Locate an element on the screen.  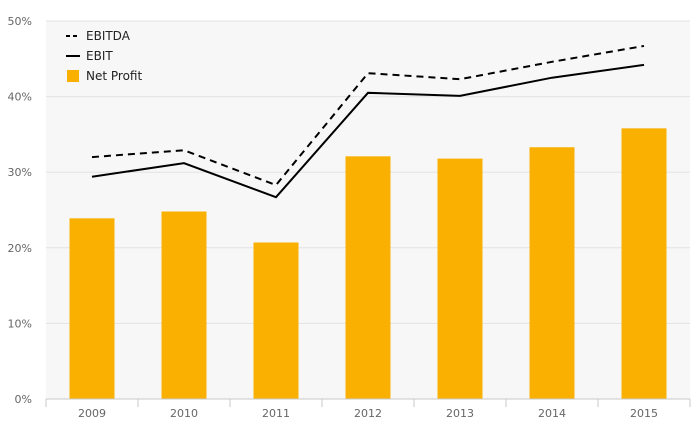
bar-net-profit-2015 is located at coordinates (644, 264).